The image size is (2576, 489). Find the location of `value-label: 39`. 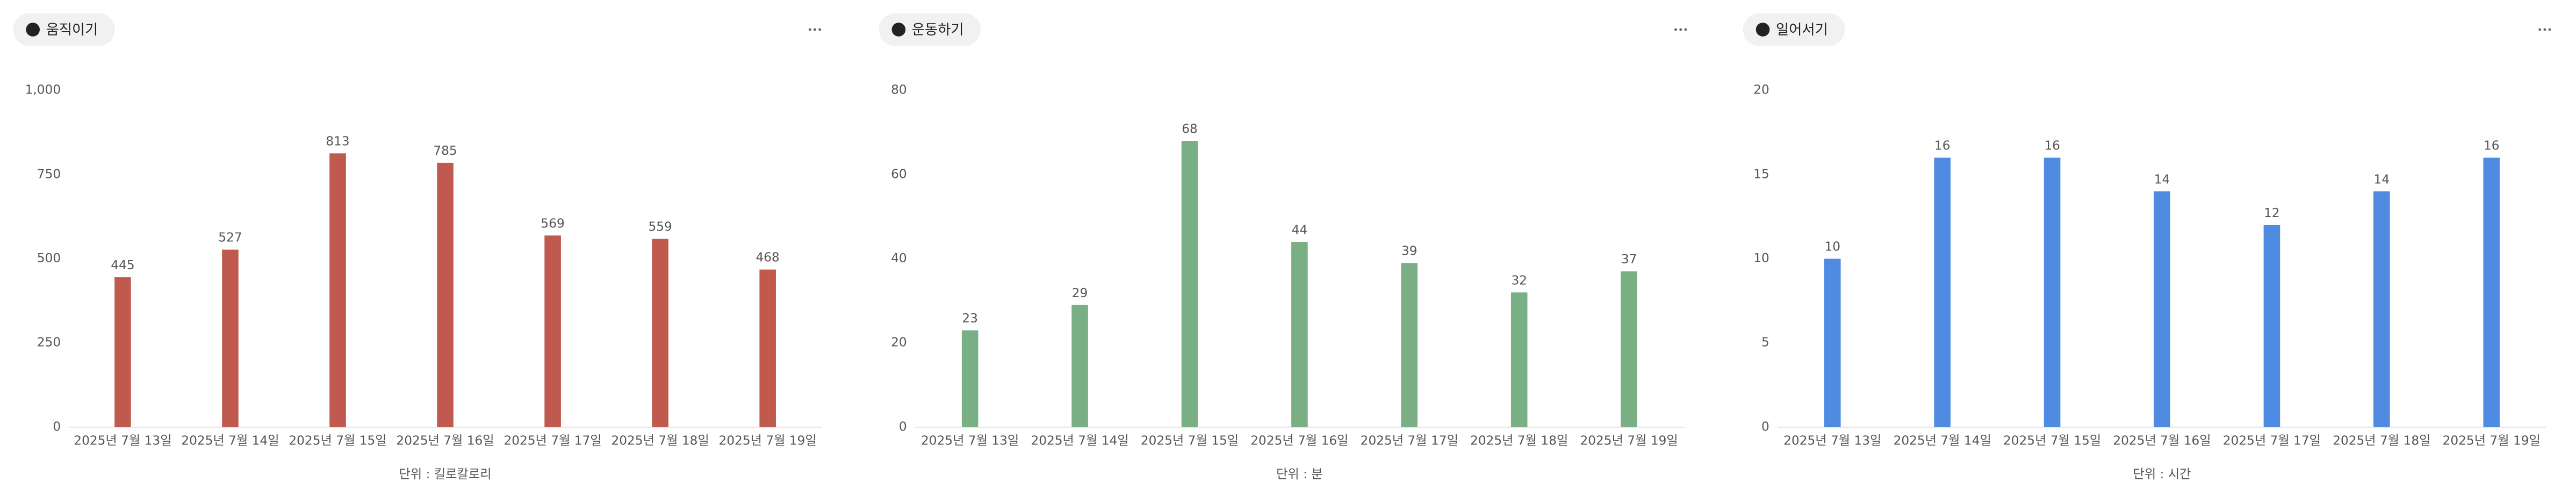

value-label: 39 is located at coordinates (1409, 250).